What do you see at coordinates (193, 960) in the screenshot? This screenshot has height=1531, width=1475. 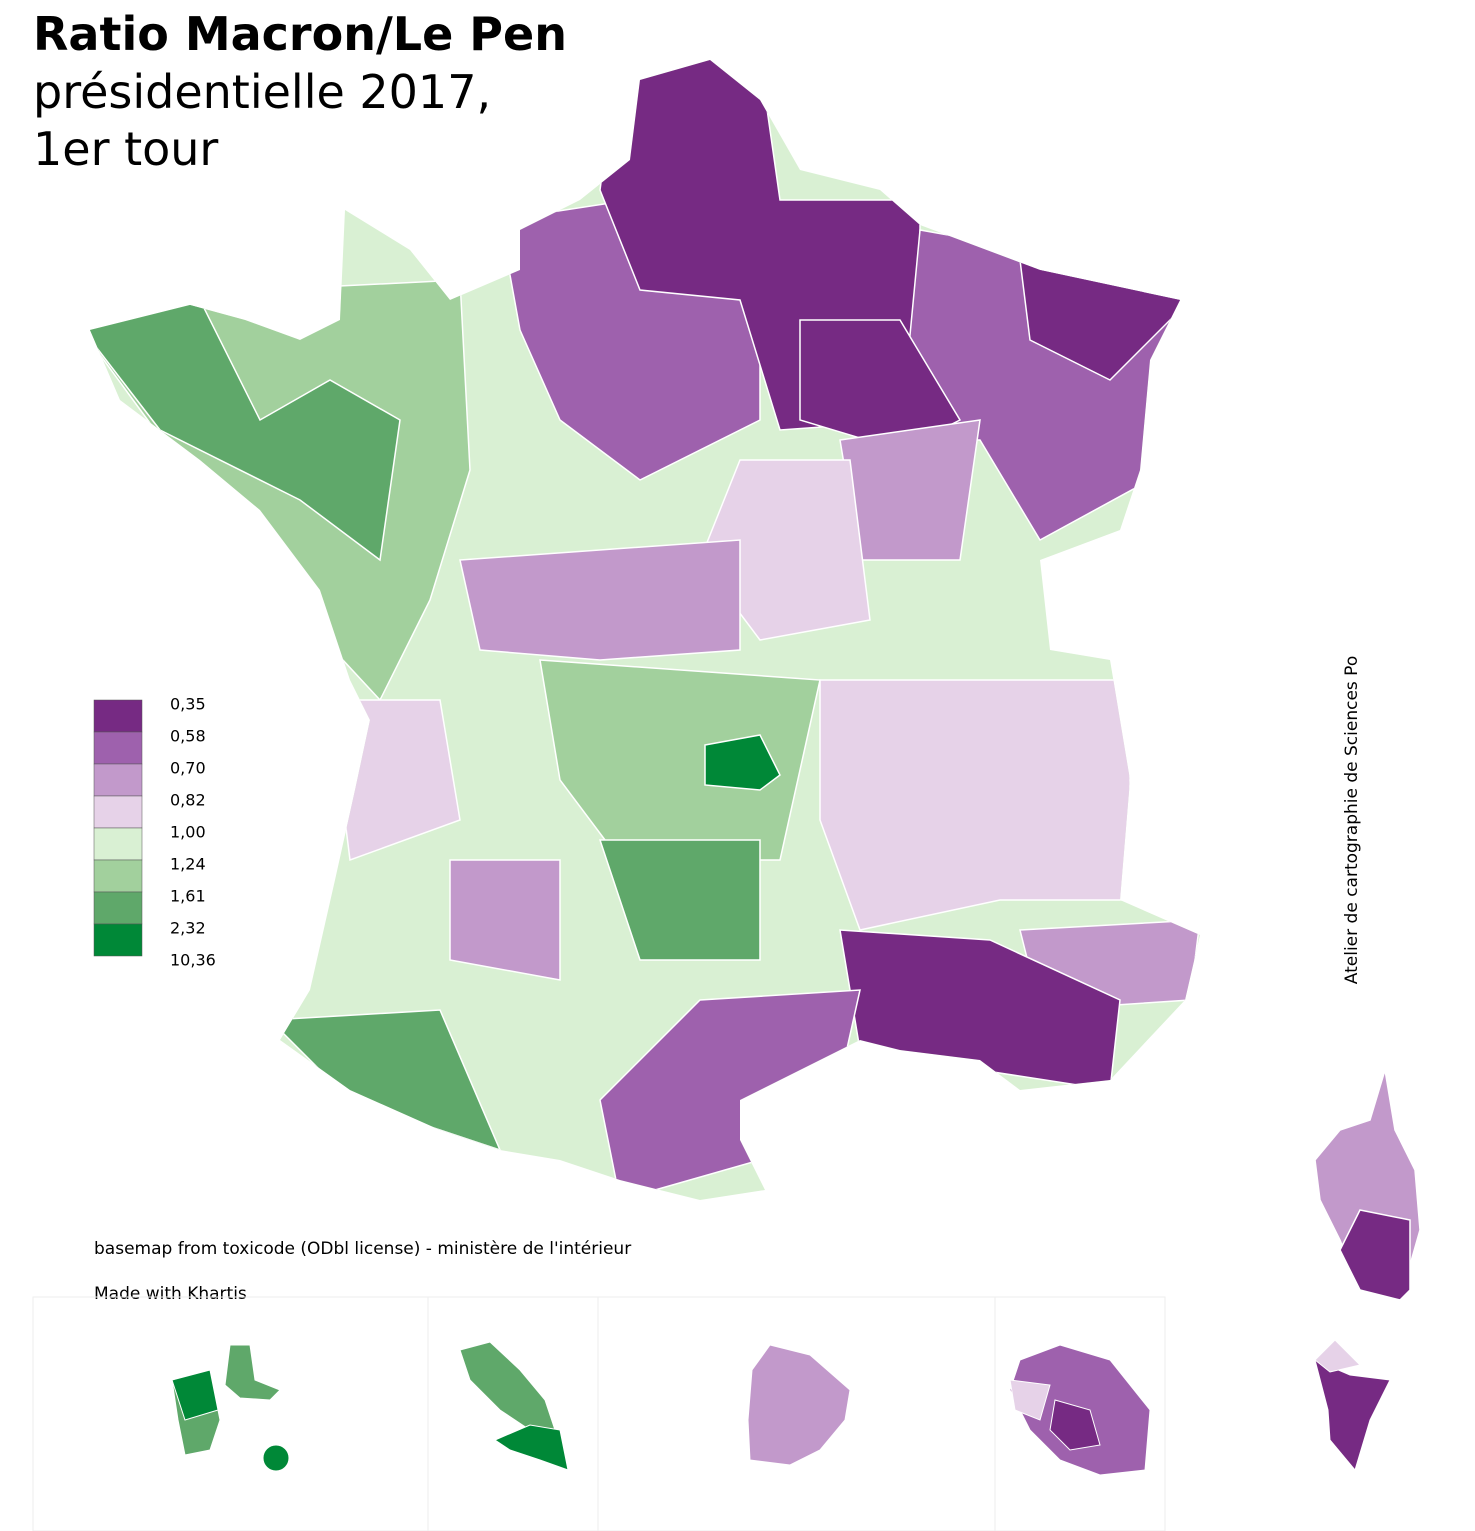 I see `legend-label: 10,36` at bounding box center [193, 960].